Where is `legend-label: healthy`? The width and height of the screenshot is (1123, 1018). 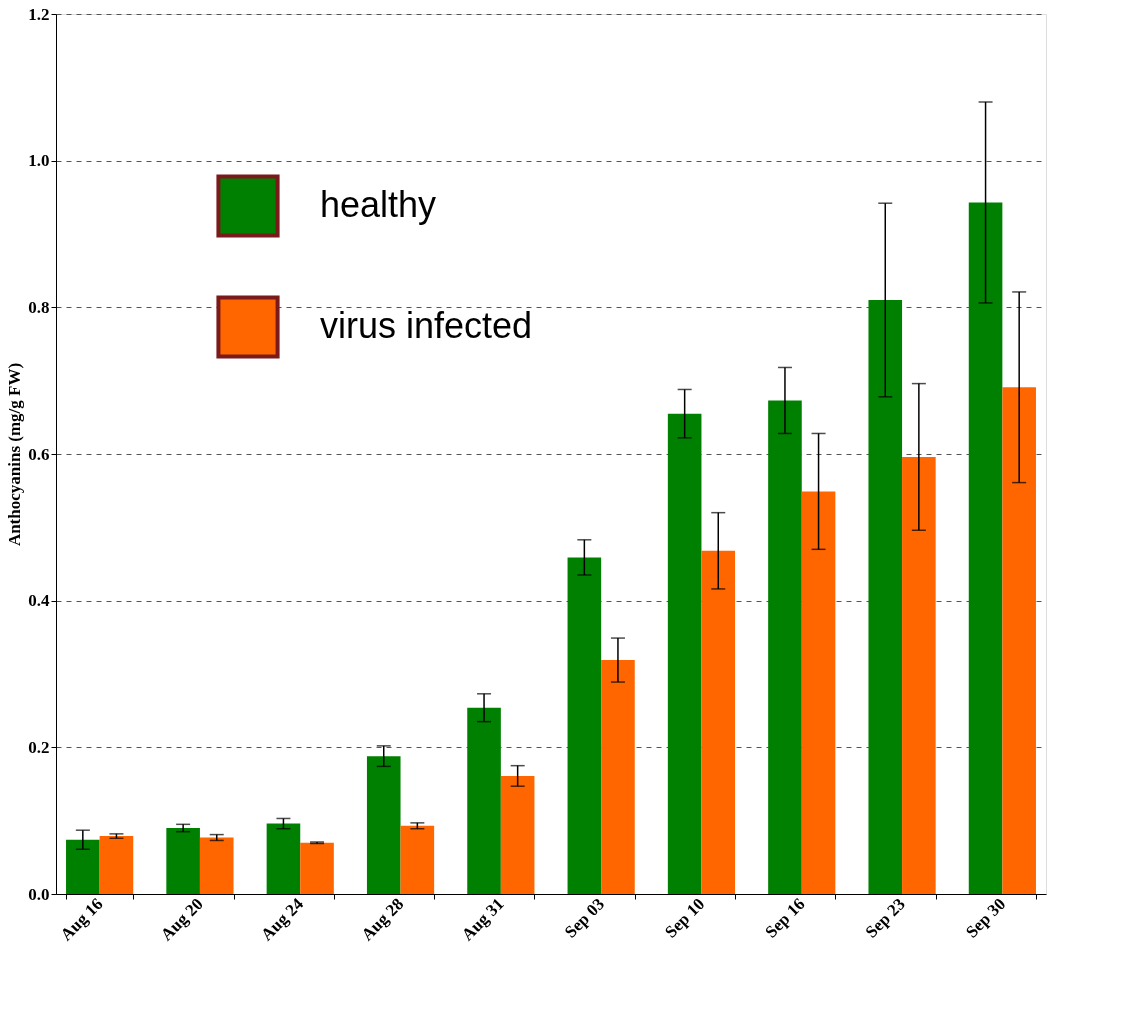 legend-label: healthy is located at coordinates (378, 204).